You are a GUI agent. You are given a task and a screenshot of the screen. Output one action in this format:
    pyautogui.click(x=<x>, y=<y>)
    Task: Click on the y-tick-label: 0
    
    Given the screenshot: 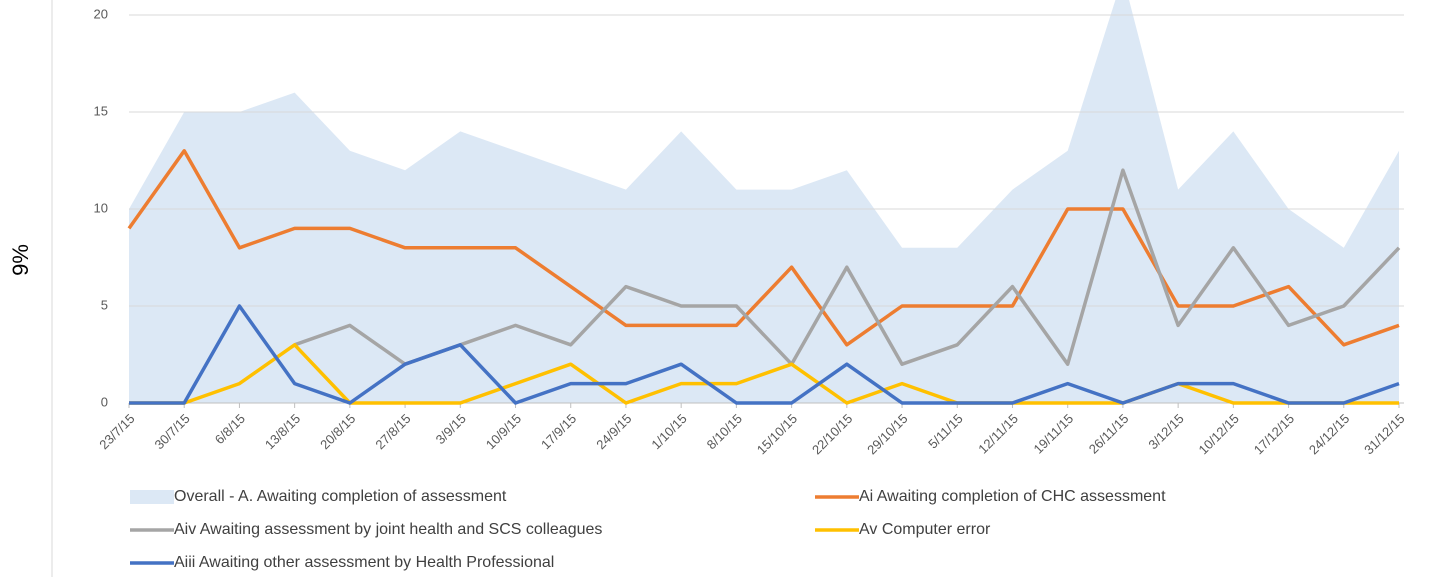 What is the action you would take?
    pyautogui.click(x=104, y=401)
    